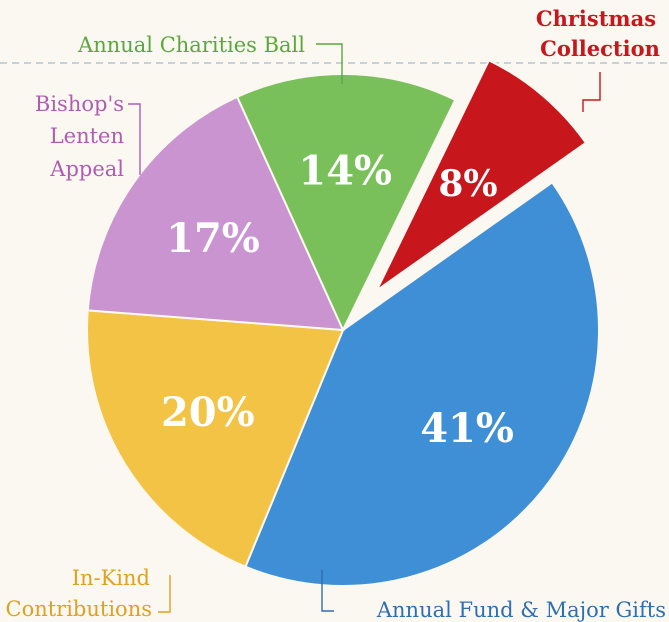 This screenshot has height=622, width=669. Describe the element at coordinates (521, 610) in the screenshot. I see `label-annual-fund-text: Annual Fund & Major Gifts` at that location.